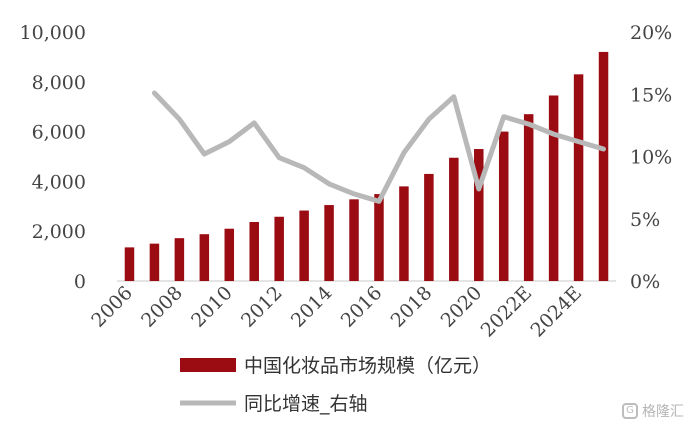 This screenshot has width=692, height=429. I want to click on bar-2021, so click(503, 206).